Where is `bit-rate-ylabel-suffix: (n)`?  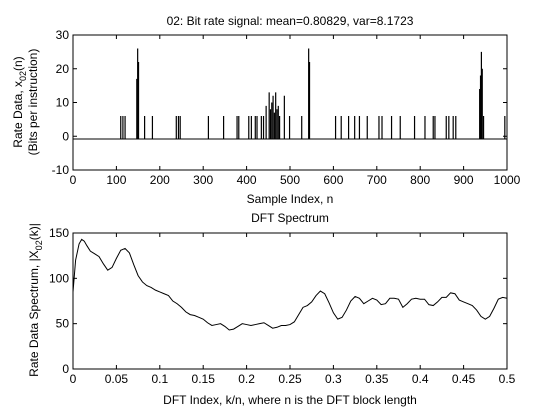
bit-rate-ylabel-suffix: (n) is located at coordinates (18, 63).